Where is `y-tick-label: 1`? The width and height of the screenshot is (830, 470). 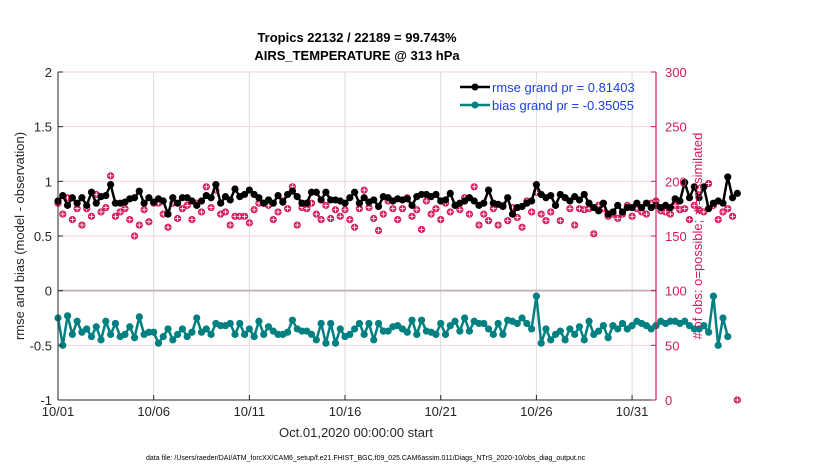 y-tick-label: 1 is located at coordinates (48, 181).